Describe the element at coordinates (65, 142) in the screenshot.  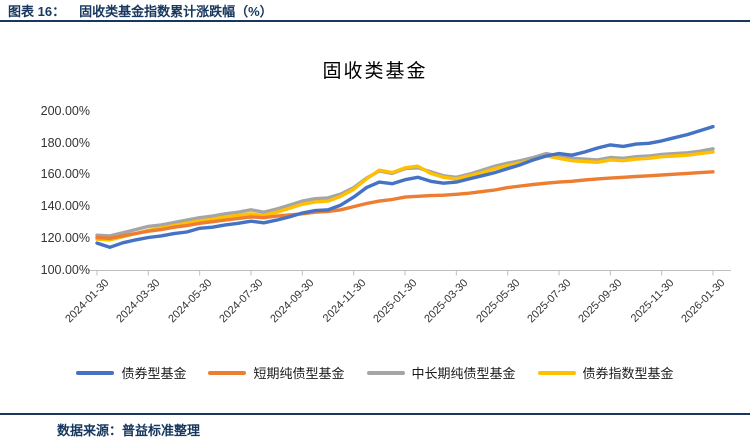
I see `y-axis-tick-label: 180.00%` at that location.